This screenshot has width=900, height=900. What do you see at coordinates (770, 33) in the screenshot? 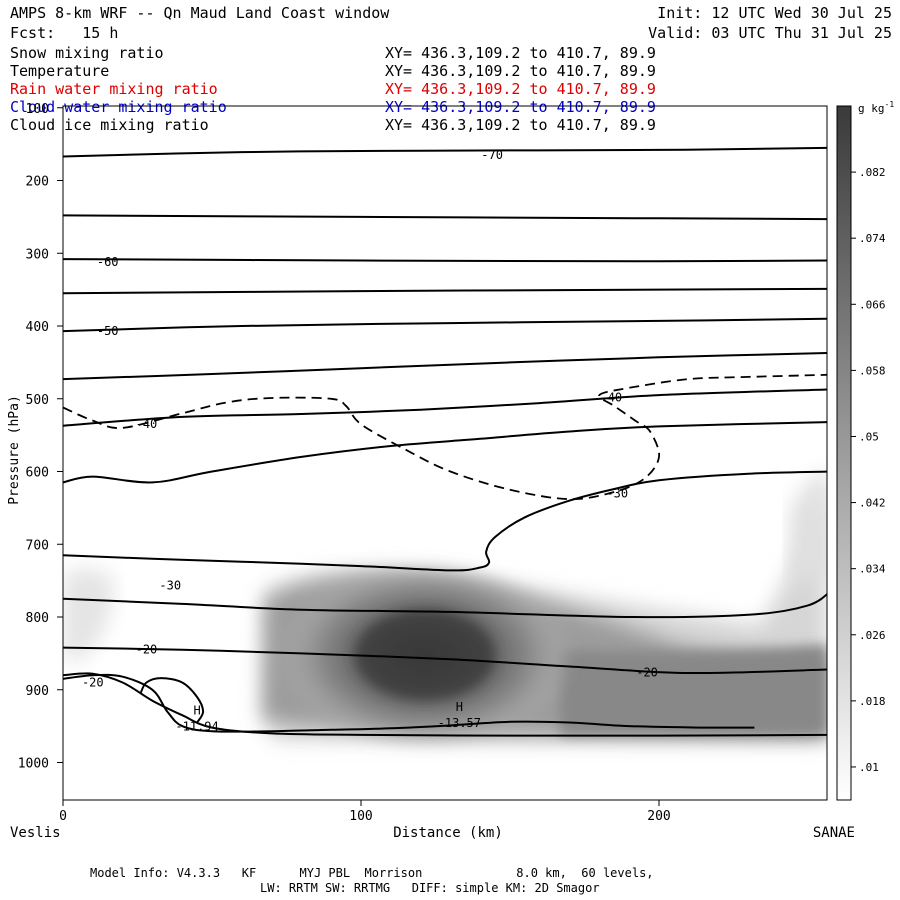
I see `valid-time: Valid: 03 UTC Thu 31 Jul 25` at bounding box center [770, 33].